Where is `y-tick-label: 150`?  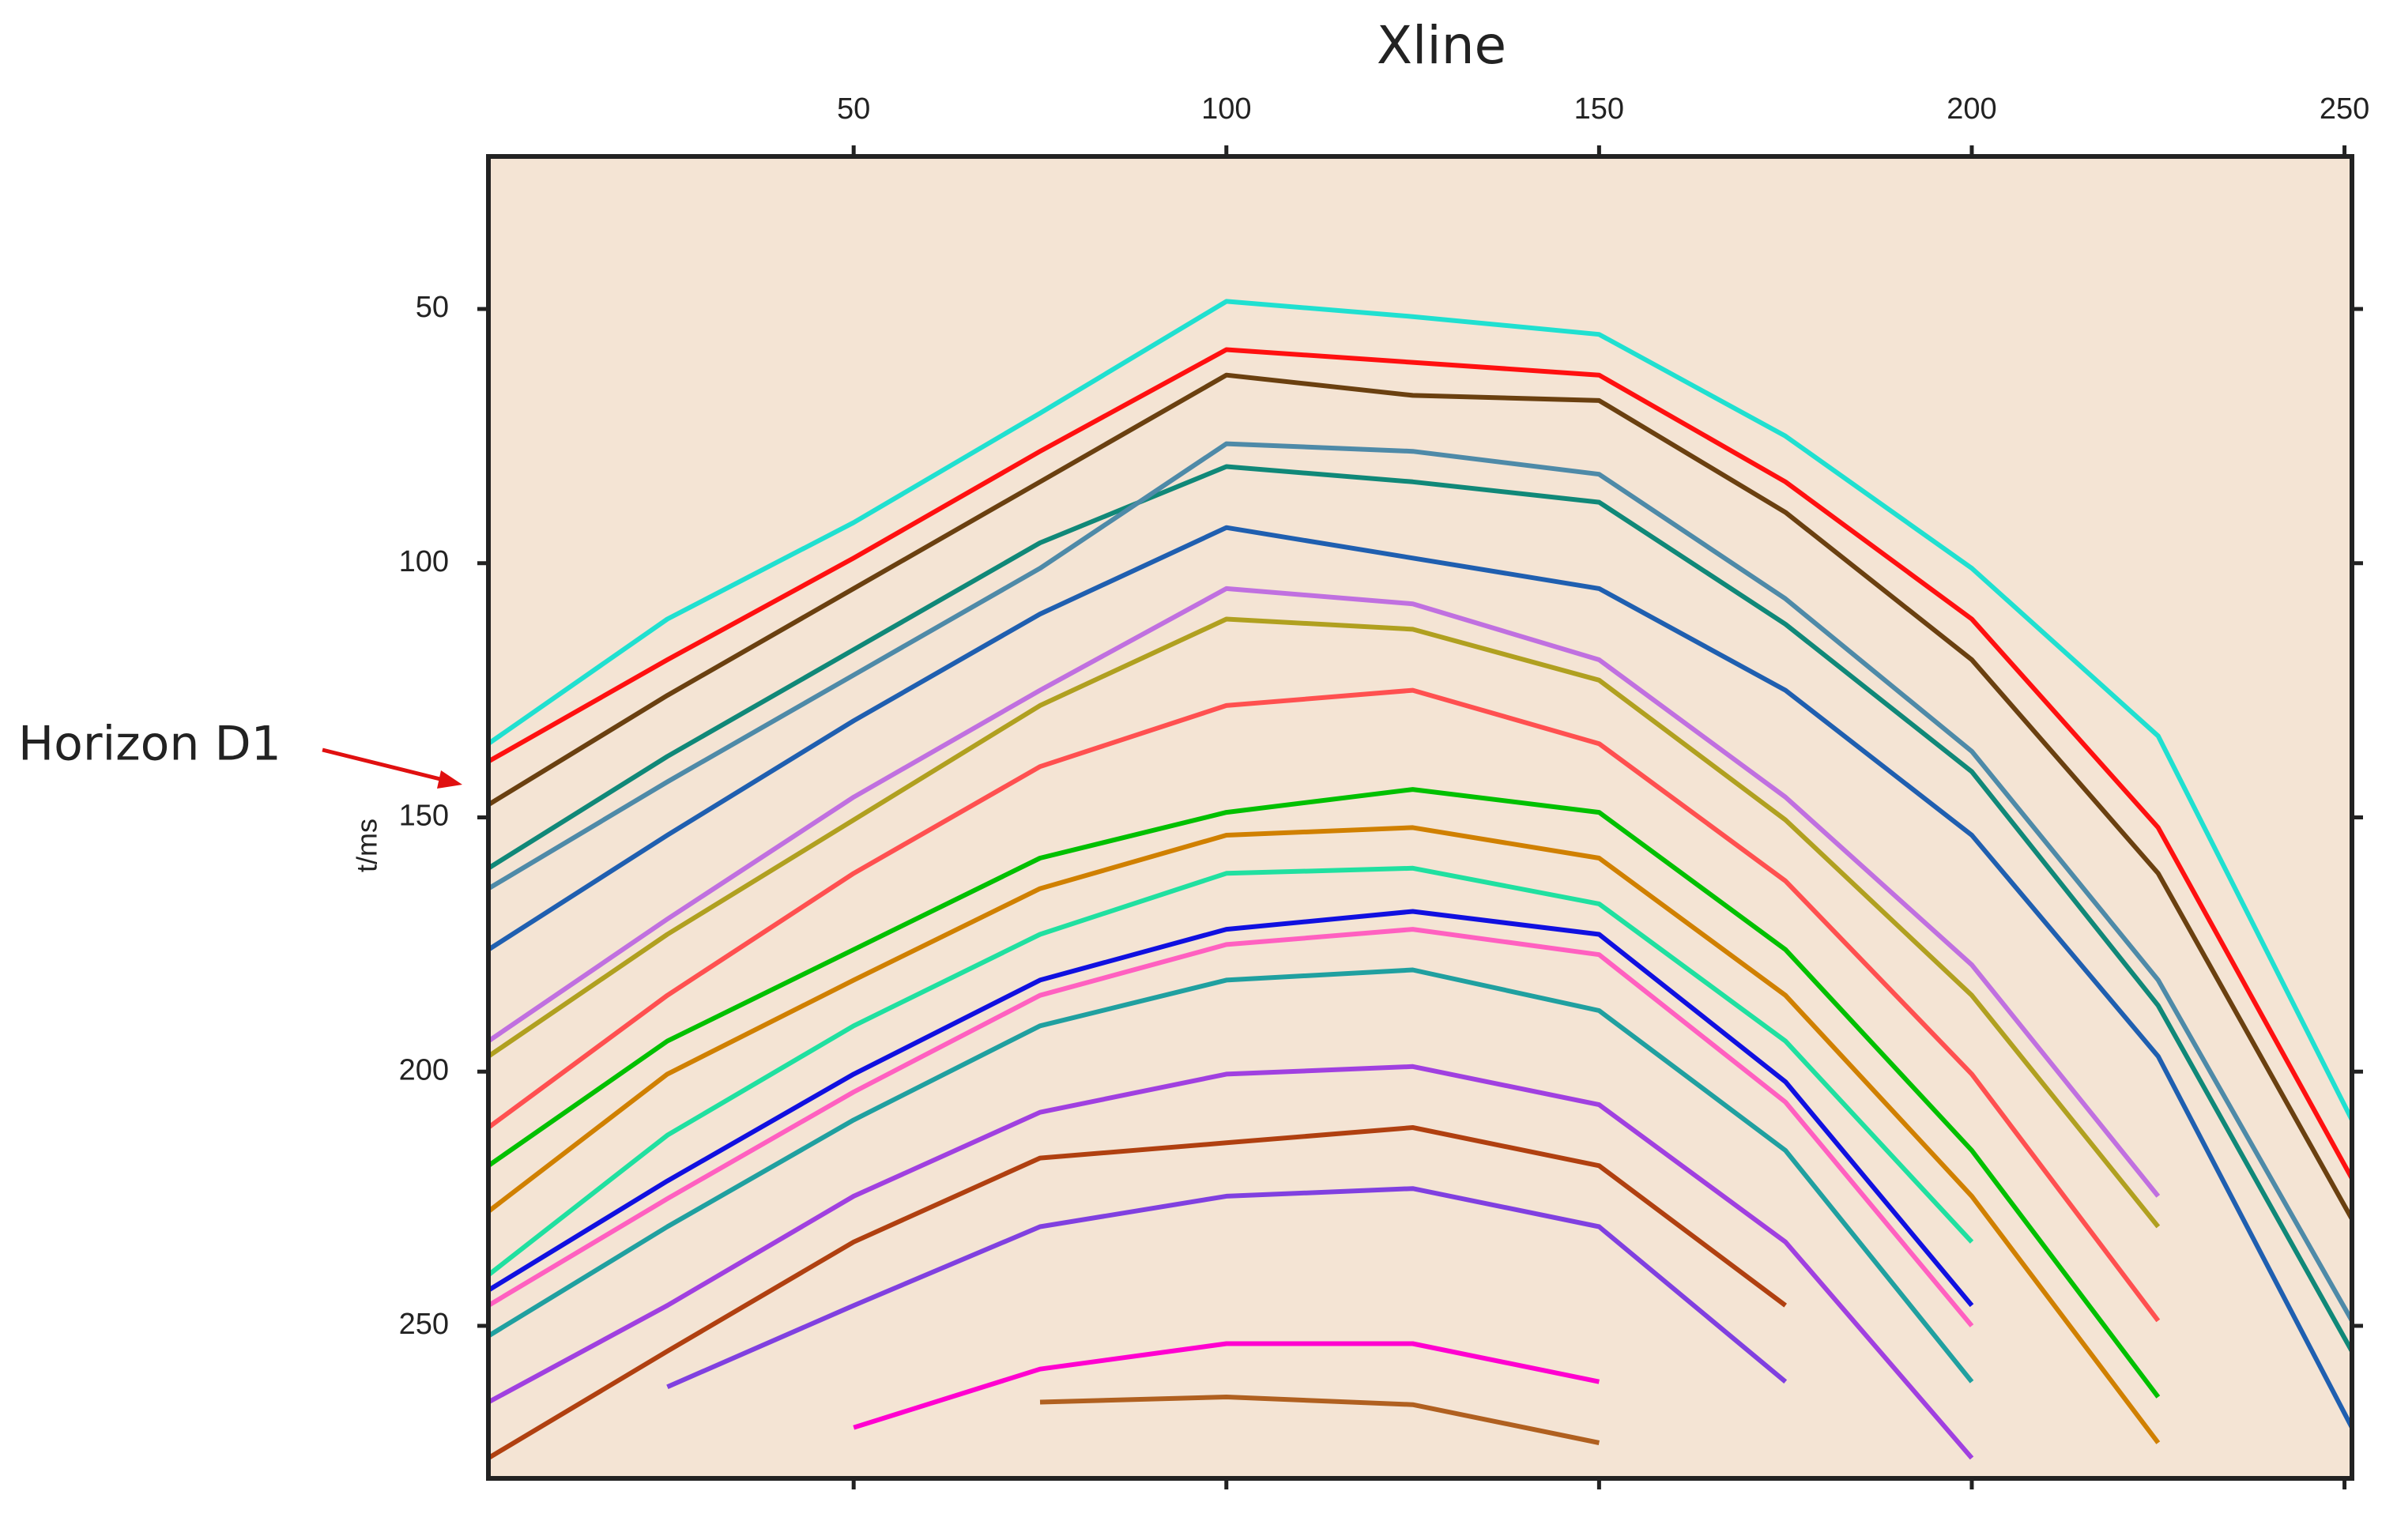 y-tick-label: 150 is located at coordinates (424, 816).